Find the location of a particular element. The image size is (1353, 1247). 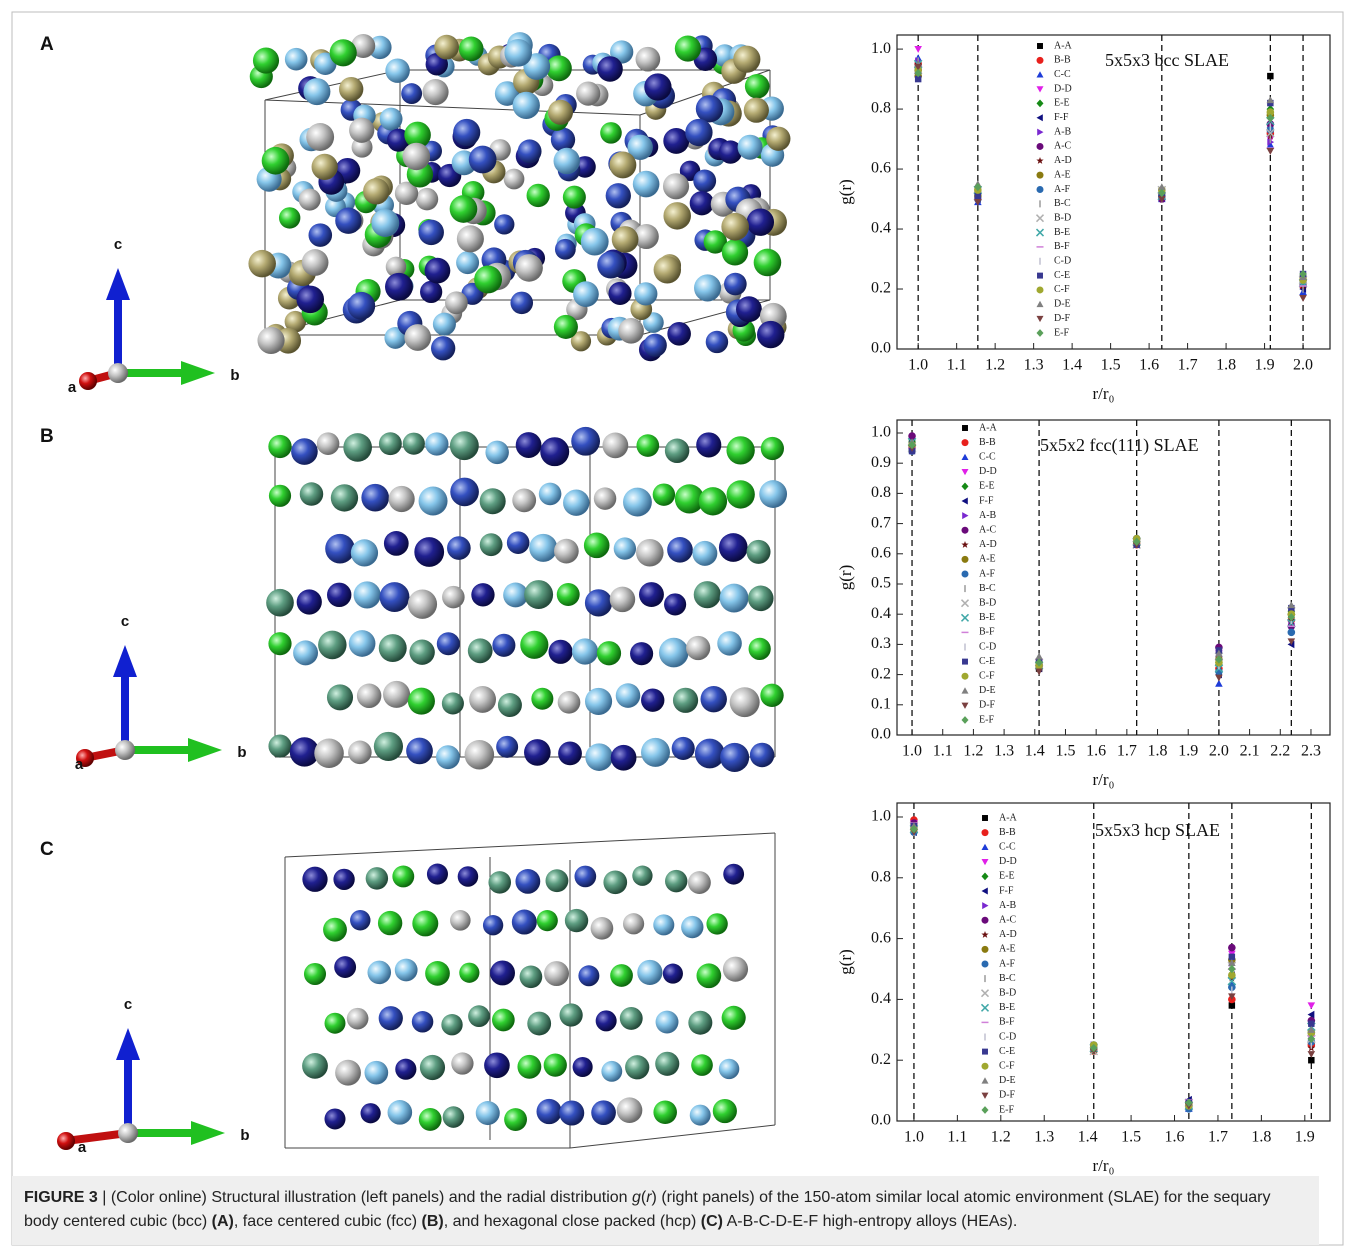

y-tick-label: 0.8 is located at coordinates (881, 492).